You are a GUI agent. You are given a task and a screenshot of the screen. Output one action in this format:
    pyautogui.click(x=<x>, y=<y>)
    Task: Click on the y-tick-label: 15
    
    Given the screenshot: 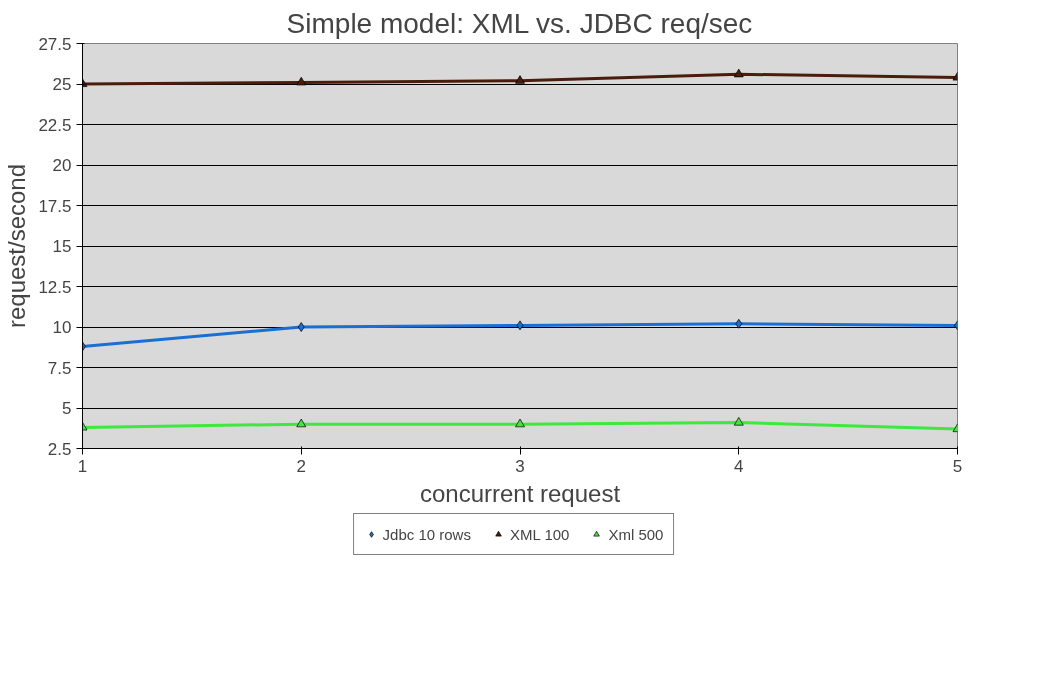 What is the action you would take?
    pyautogui.click(x=62, y=246)
    